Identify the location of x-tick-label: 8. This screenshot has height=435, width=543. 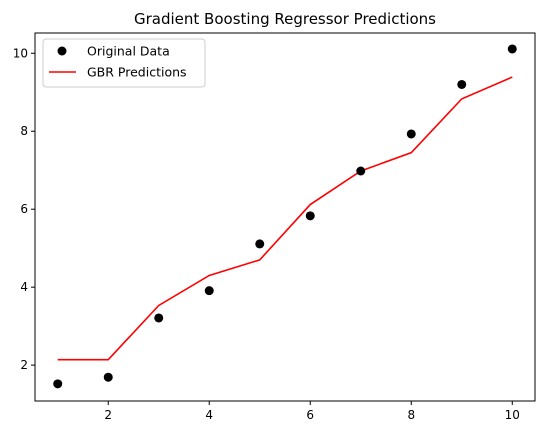
(411, 415).